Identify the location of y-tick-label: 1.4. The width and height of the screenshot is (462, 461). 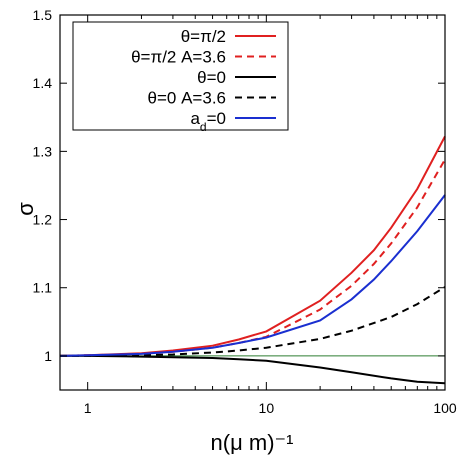
(43, 83).